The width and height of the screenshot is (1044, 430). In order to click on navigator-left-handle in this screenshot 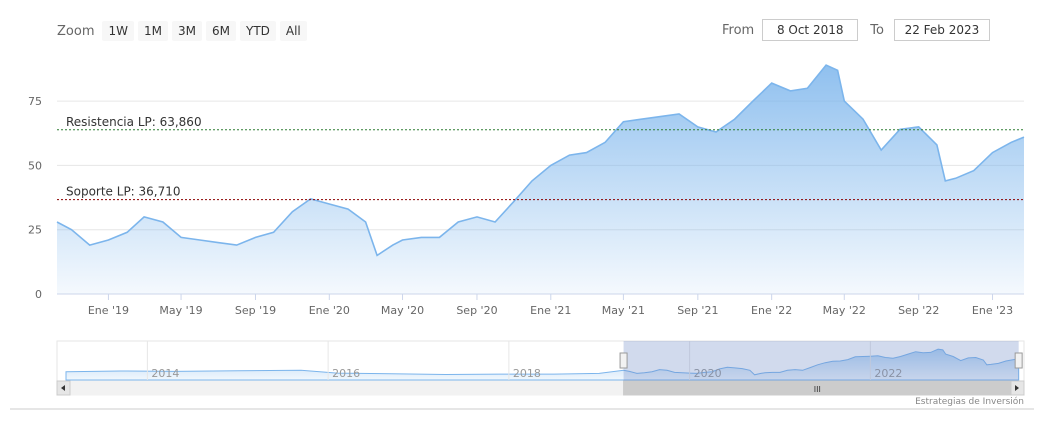, I will do `click(623, 360)`.